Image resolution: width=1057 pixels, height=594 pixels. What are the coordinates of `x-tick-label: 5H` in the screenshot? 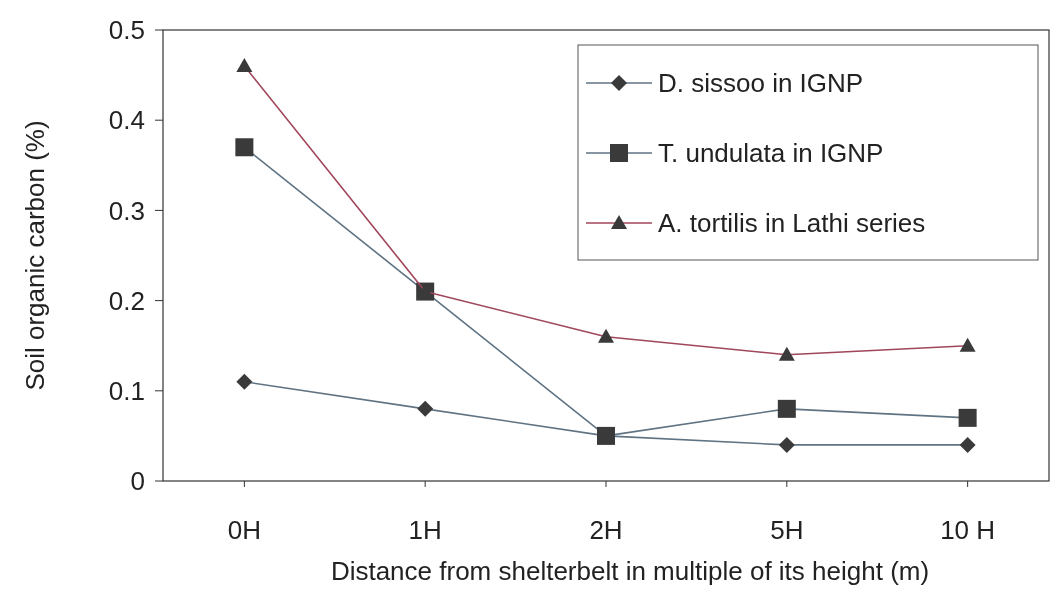 It's located at (787, 530).